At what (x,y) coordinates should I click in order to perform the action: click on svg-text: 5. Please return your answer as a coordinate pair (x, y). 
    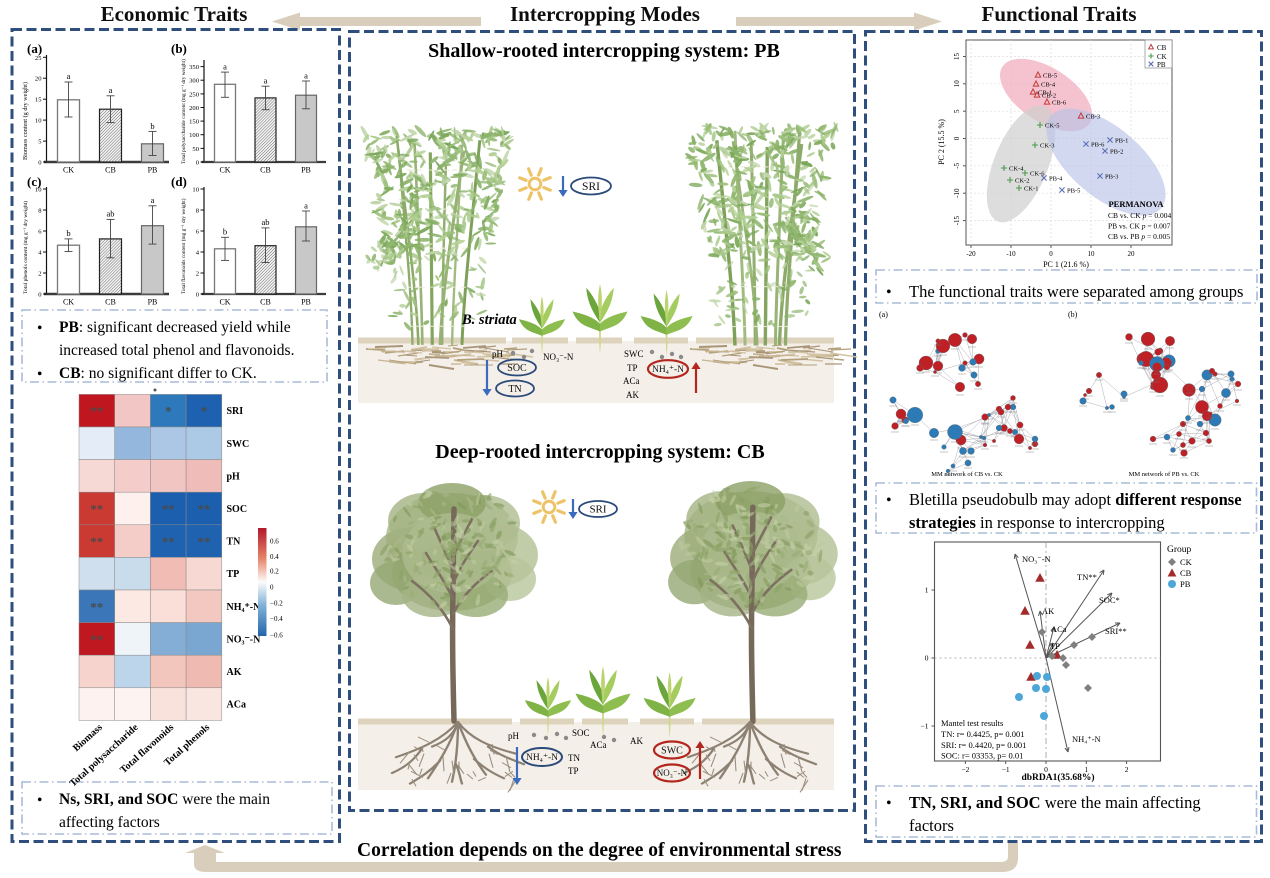
    Looking at the image, I should click on (40, 142).